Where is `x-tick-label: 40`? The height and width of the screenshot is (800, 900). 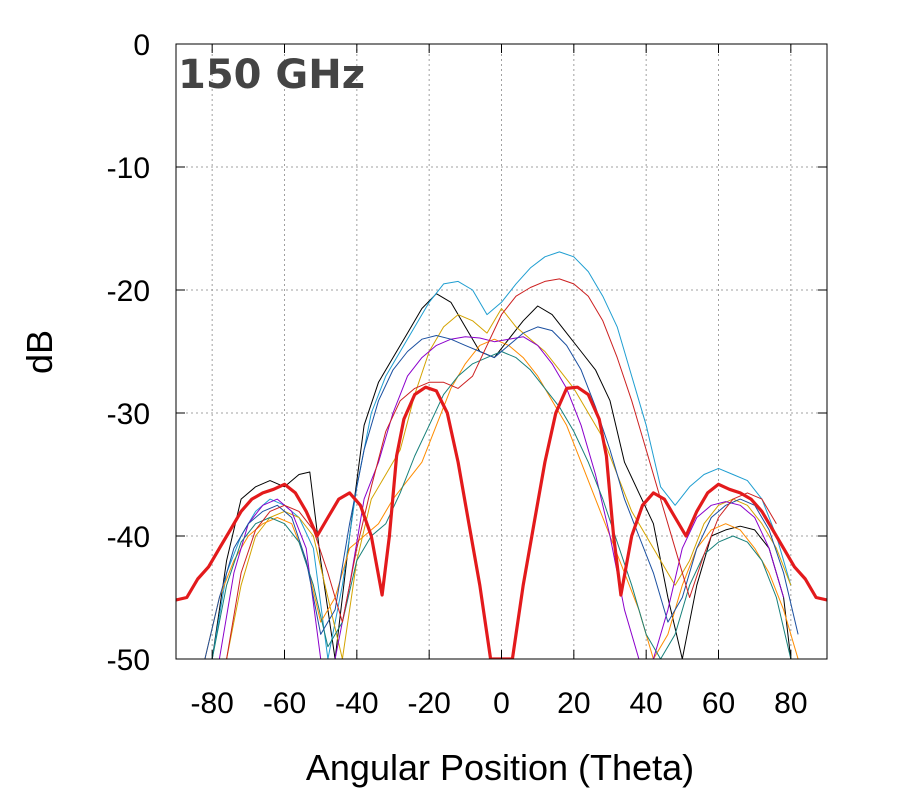
x-tick-label: 40 is located at coordinates (645, 703).